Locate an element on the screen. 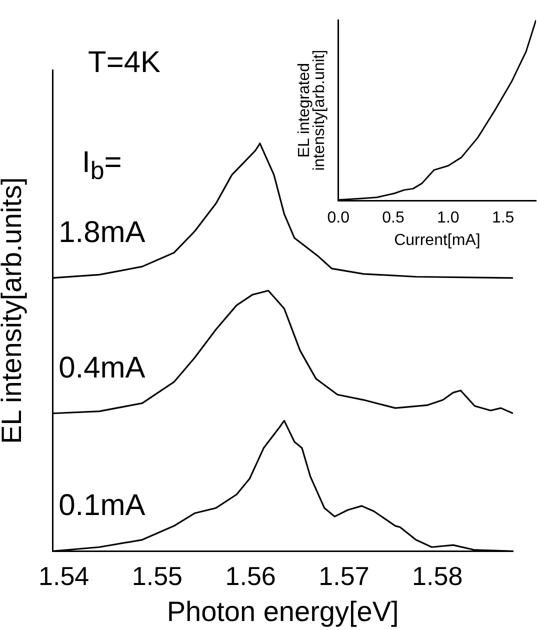 Image resolution: width=537 pixels, height=630 pixels. y-axis-title: EL integrated intensity[arb.unit] is located at coordinates (312, 110).